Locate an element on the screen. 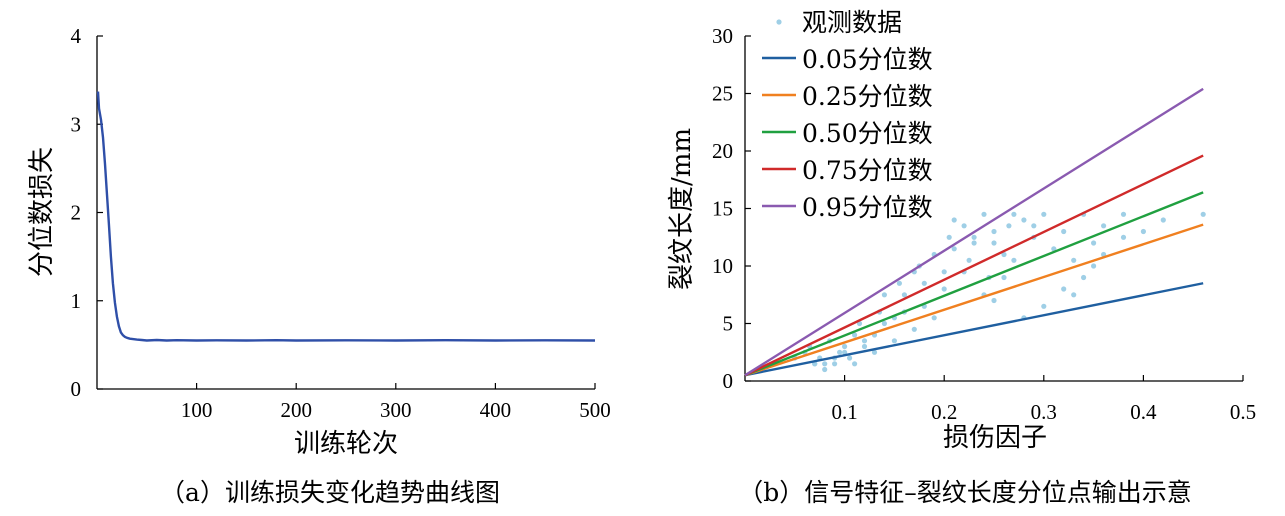 The height and width of the screenshot is (516, 1285). right-y-tick-label: 15 is located at coordinates (722, 209).